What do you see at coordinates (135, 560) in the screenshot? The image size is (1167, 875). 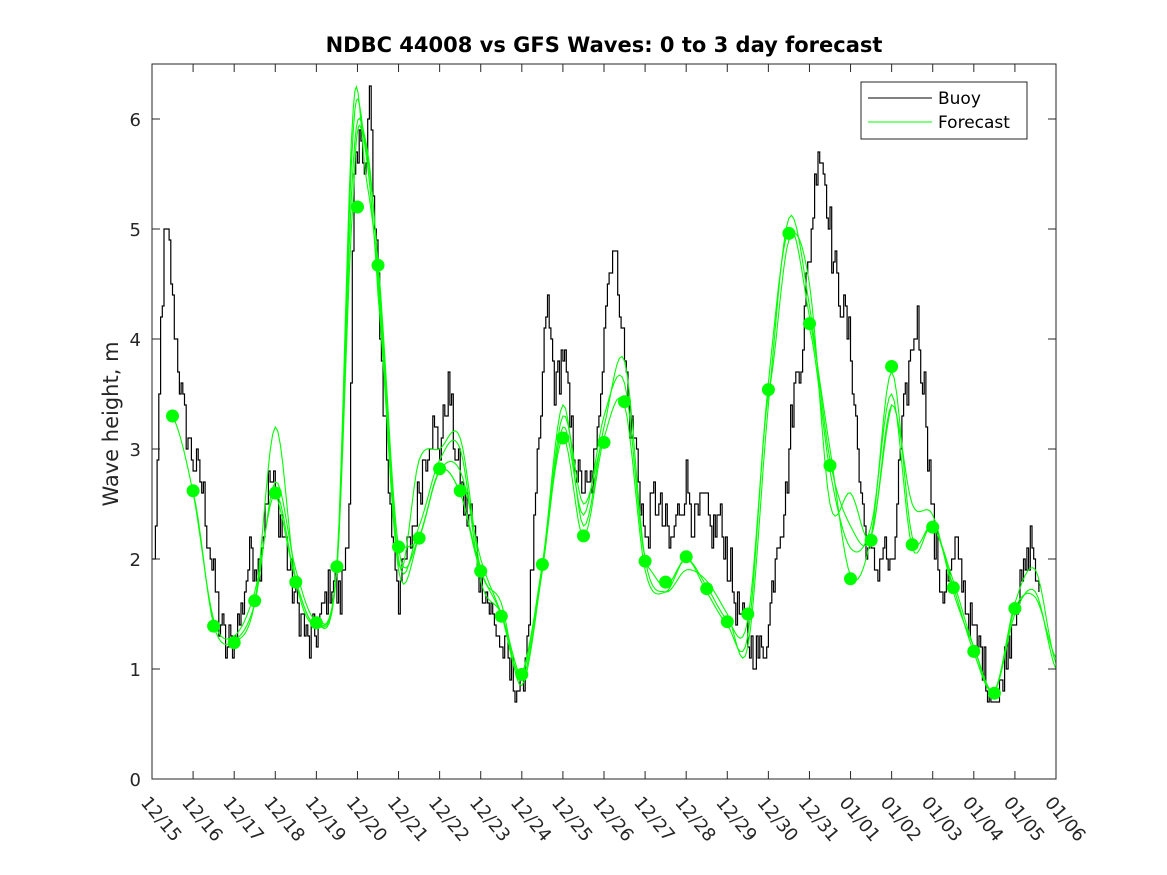 I see `y-tick-label: 2` at bounding box center [135, 560].